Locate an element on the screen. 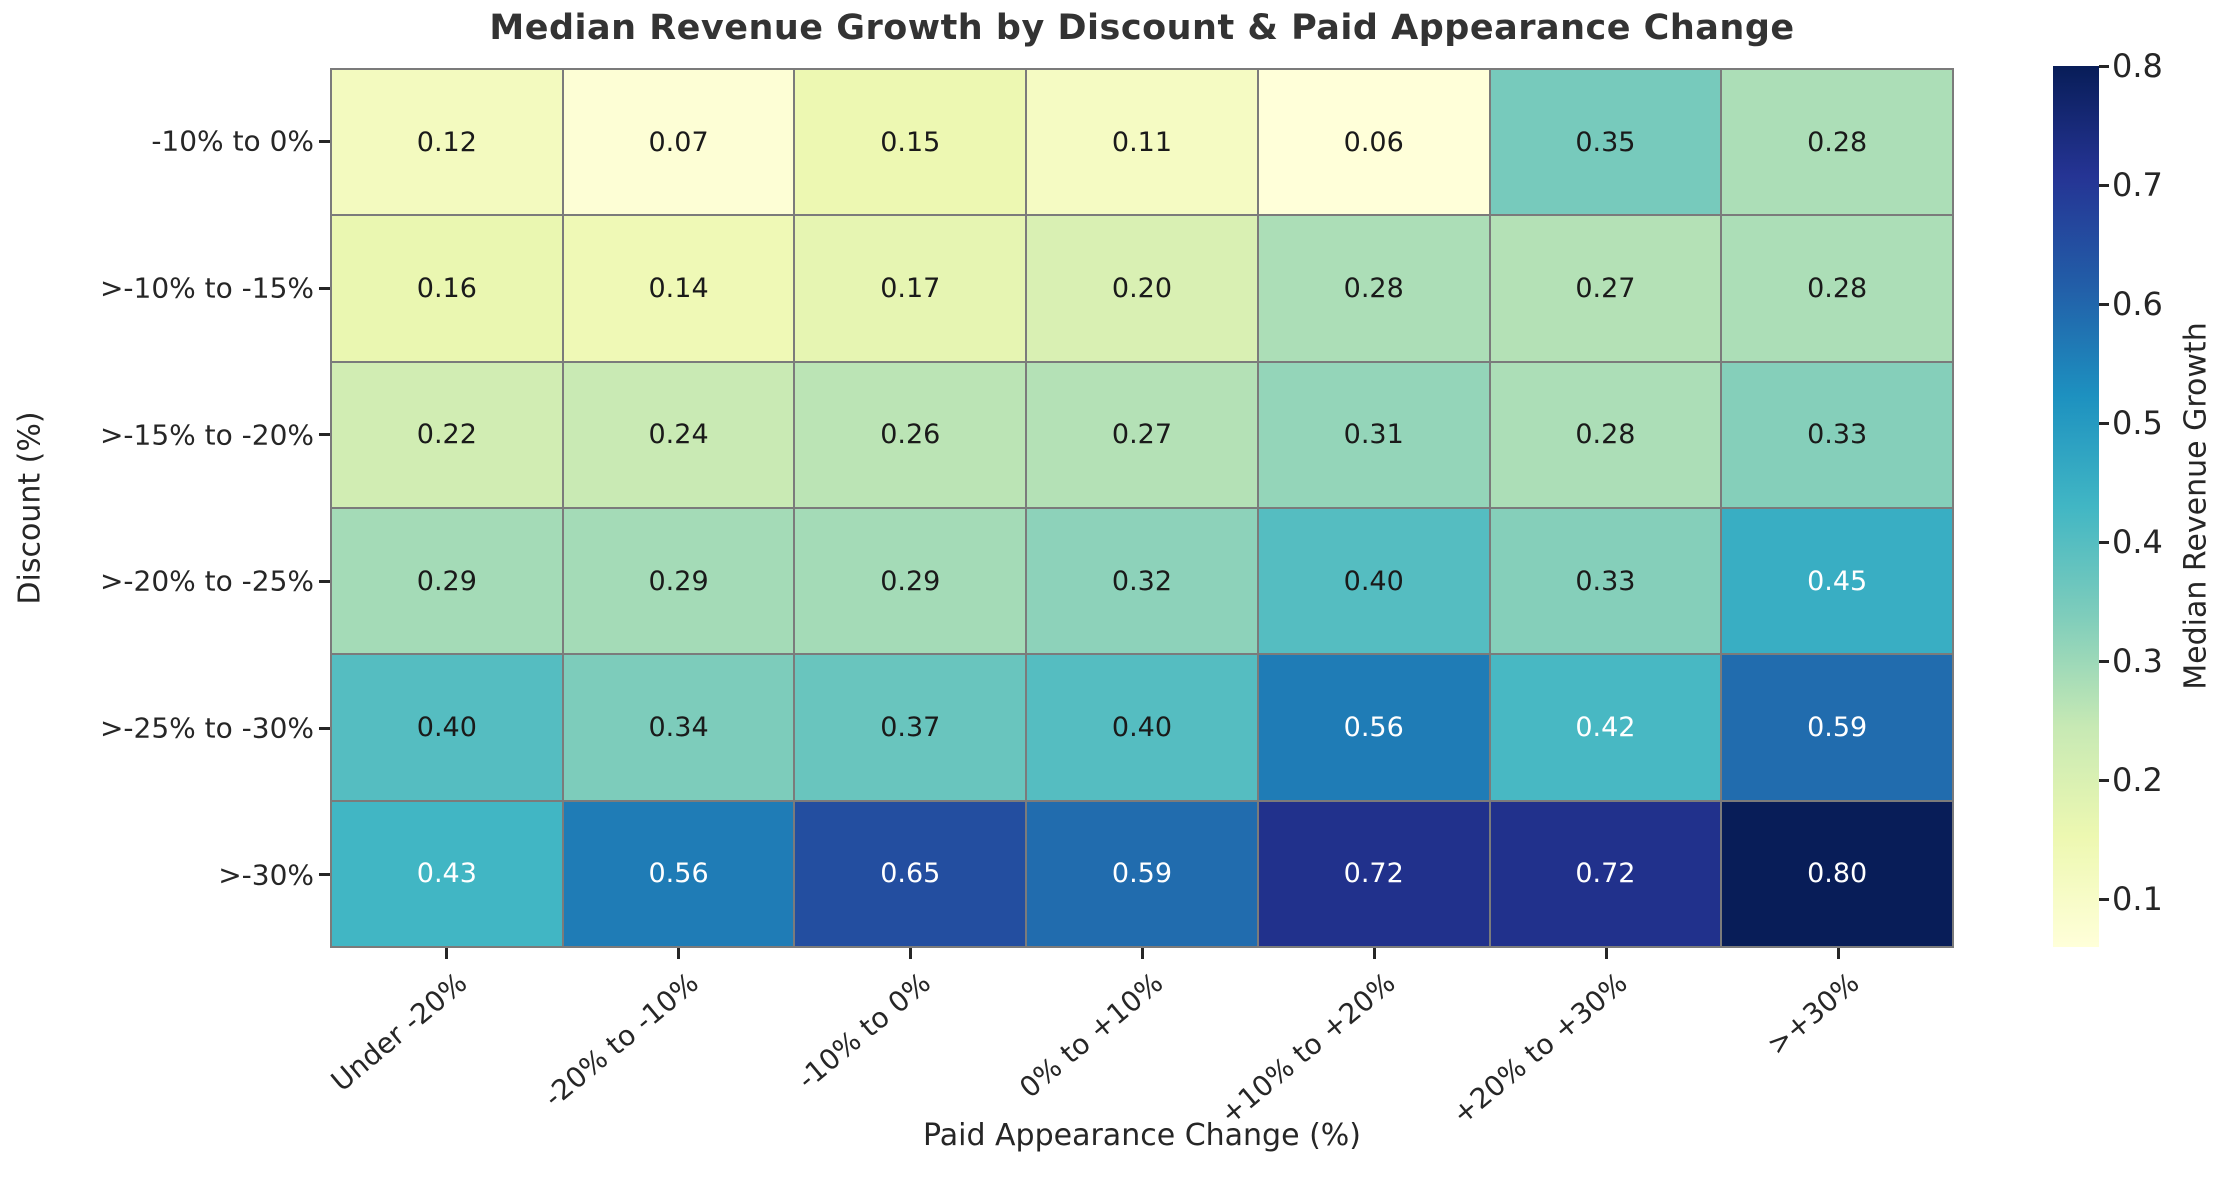 This screenshot has width=2226, height=1180. heatmap-cell: 0.11 is located at coordinates (1142, 142).